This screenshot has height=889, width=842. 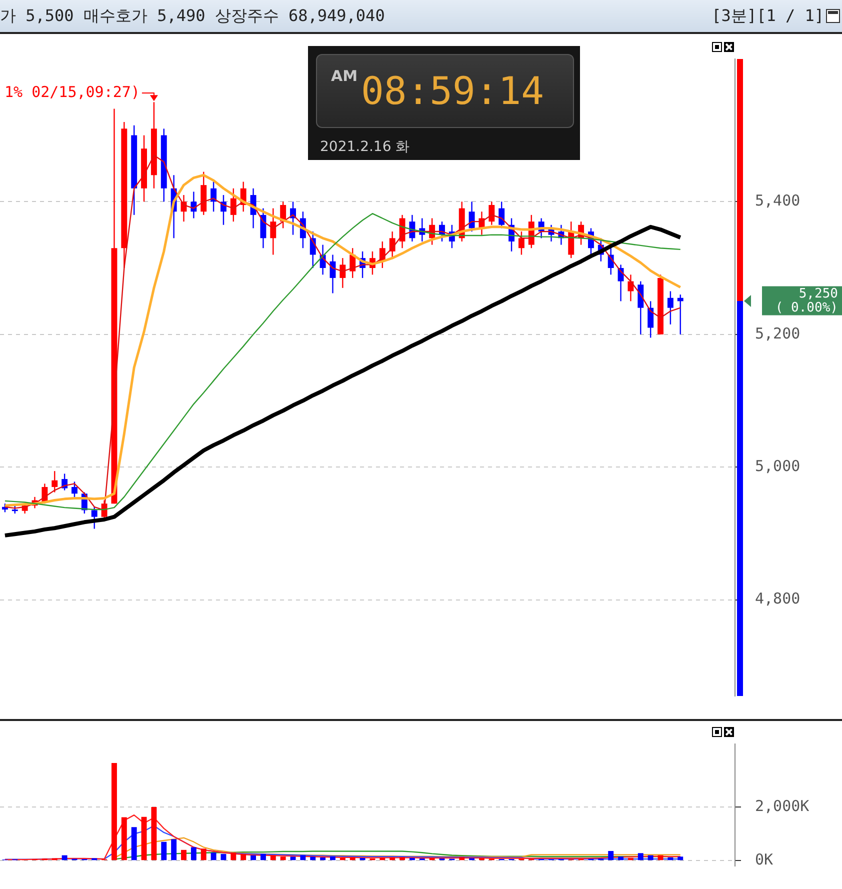 I want to click on text: 5,250 ( 0.00%), so click(x=806, y=301).